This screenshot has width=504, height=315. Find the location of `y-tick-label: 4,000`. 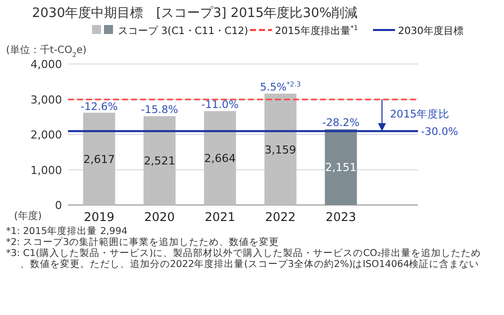

y-tick-label: 4,000 is located at coordinates (46, 64).